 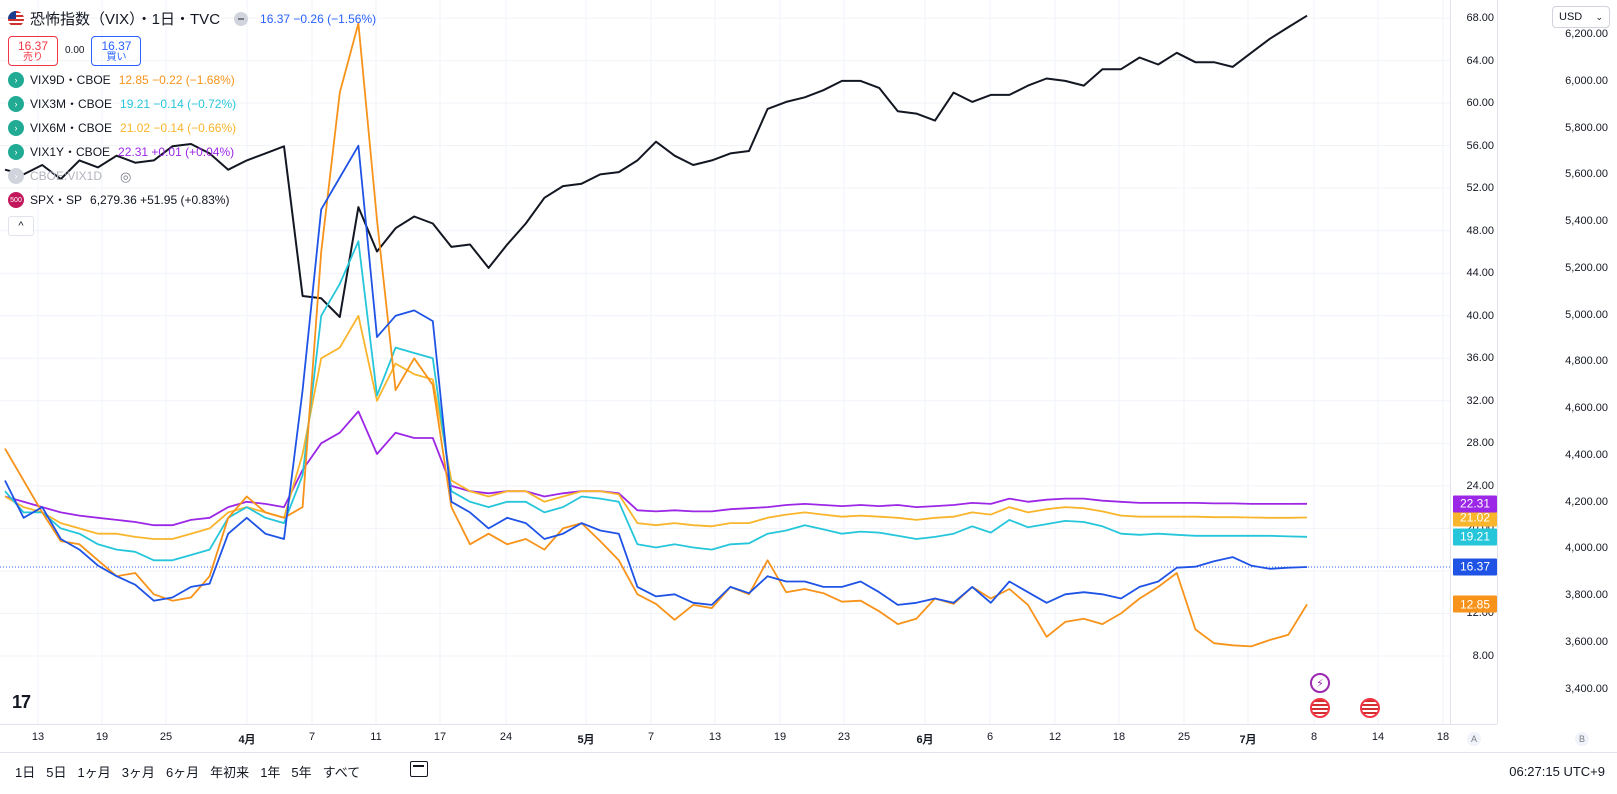 I want to click on right-axis-tick: 6,000.00, so click(x=1586, y=80).